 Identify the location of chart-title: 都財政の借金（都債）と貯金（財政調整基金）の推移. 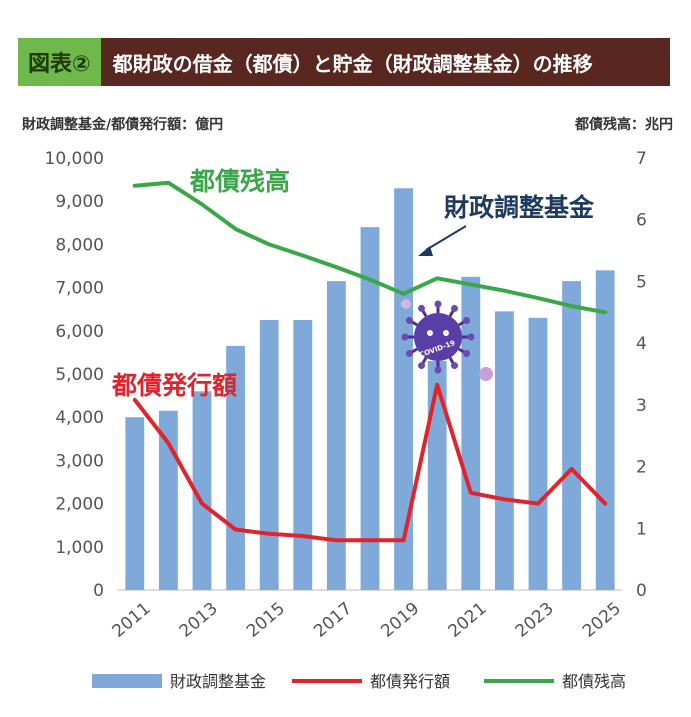
(385, 62).